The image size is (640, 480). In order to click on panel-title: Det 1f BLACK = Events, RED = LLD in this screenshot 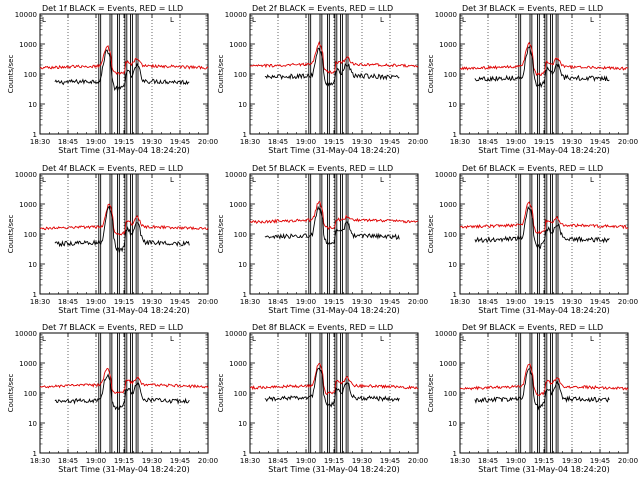, I will do `click(112, 8)`.